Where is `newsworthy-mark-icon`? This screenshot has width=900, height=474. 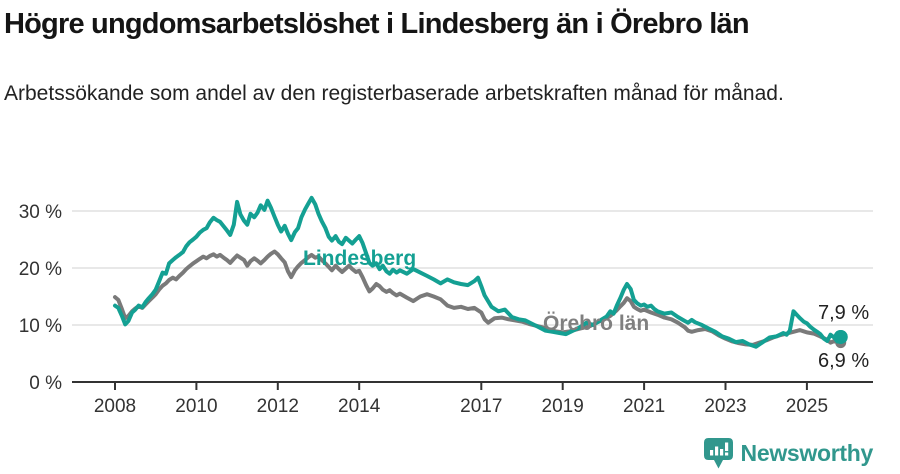
newsworthy-mark-icon is located at coordinates (718, 453).